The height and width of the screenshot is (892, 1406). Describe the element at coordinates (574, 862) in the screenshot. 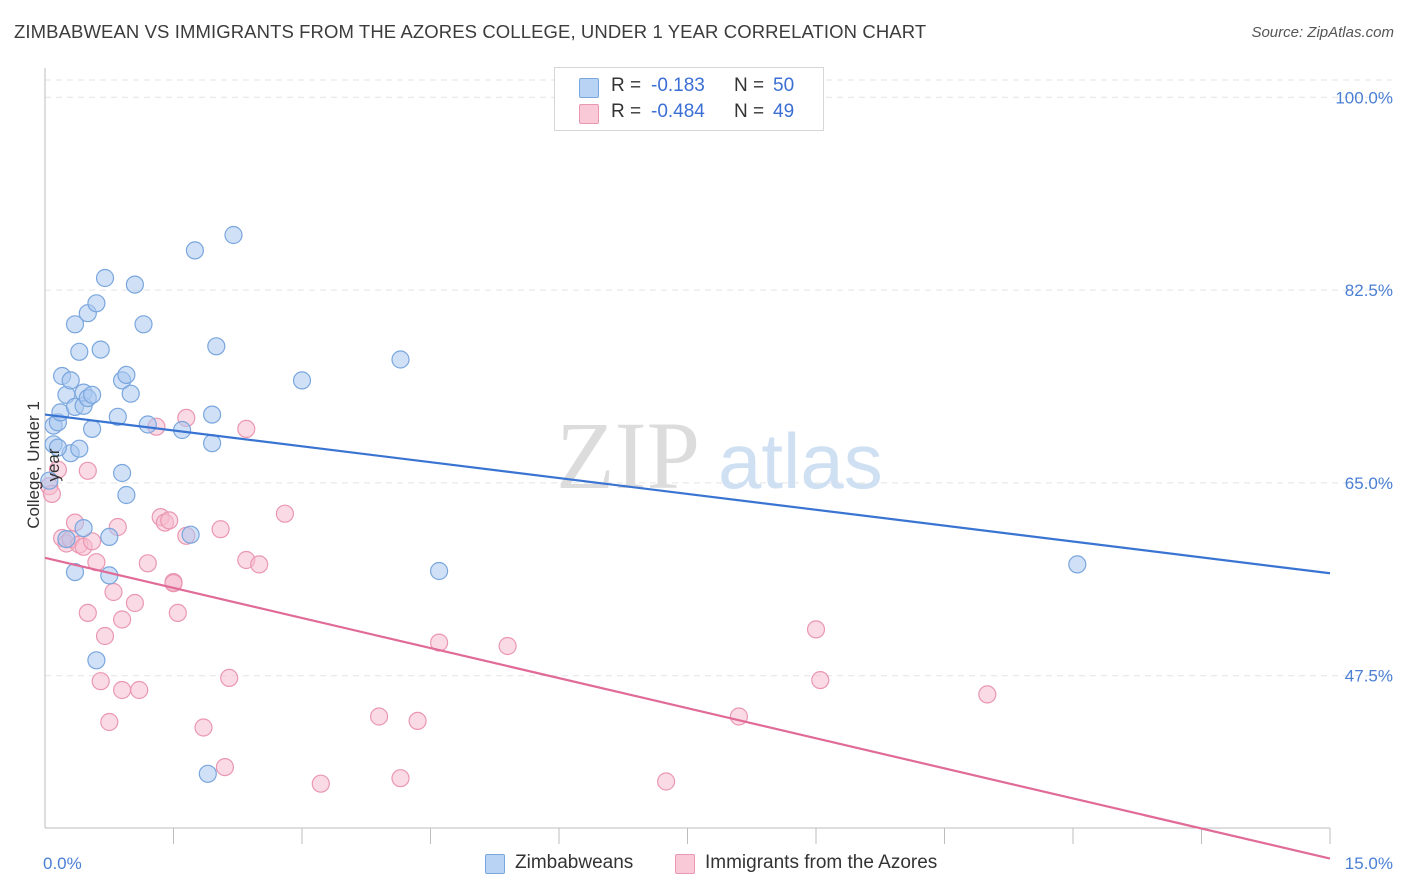

I see `legend-label: Zimbabweans` at that location.